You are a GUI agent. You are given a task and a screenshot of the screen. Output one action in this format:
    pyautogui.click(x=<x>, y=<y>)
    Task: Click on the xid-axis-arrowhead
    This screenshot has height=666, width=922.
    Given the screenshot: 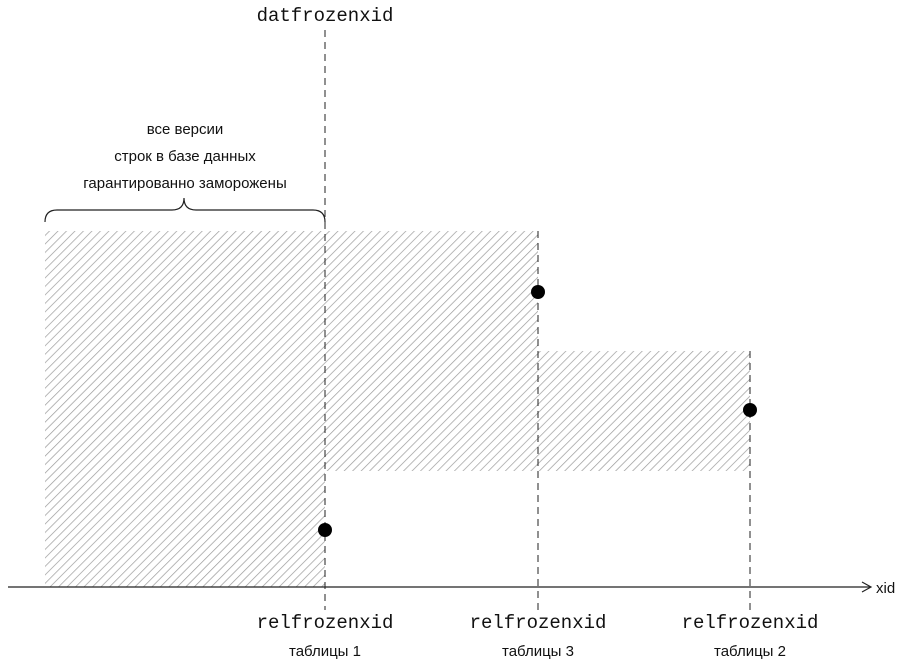 What is the action you would take?
    pyautogui.click(x=867, y=587)
    